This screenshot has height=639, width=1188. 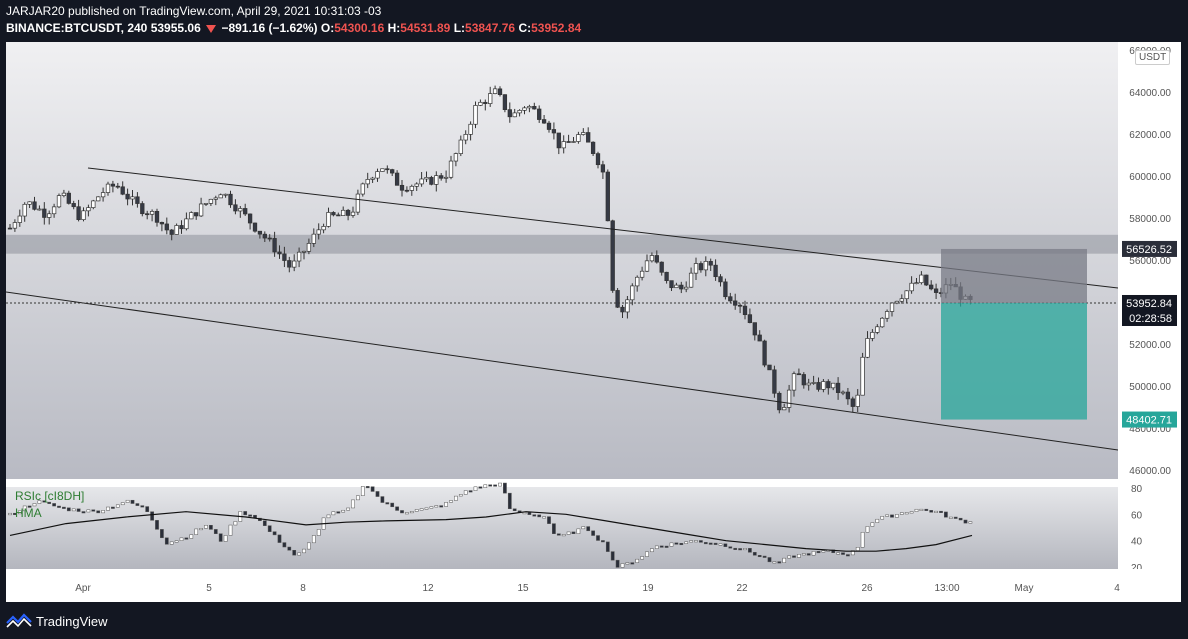 I want to click on price-tick-label: 58000.00, so click(x=1150, y=219).